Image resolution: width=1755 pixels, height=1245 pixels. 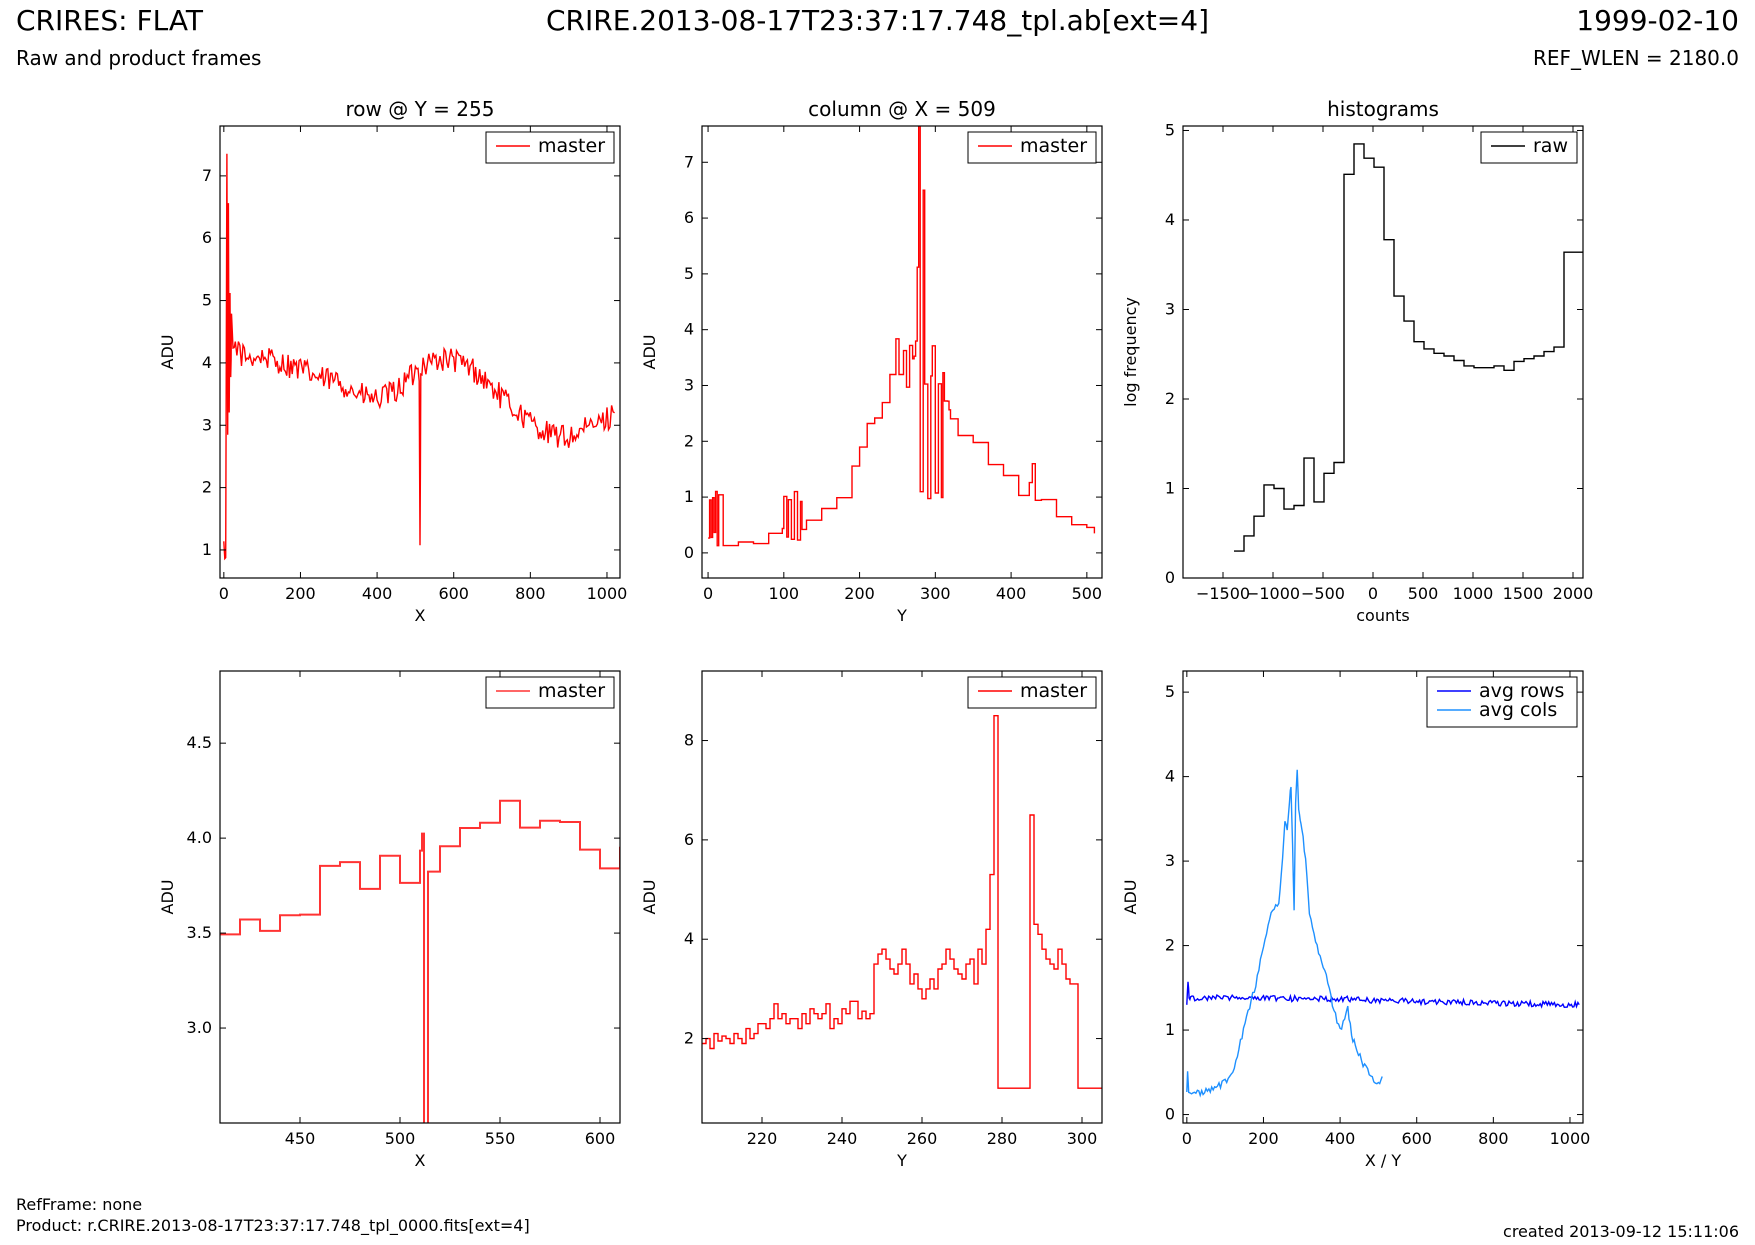 I want to click on chart-title: histograms, so click(x=1383, y=109).